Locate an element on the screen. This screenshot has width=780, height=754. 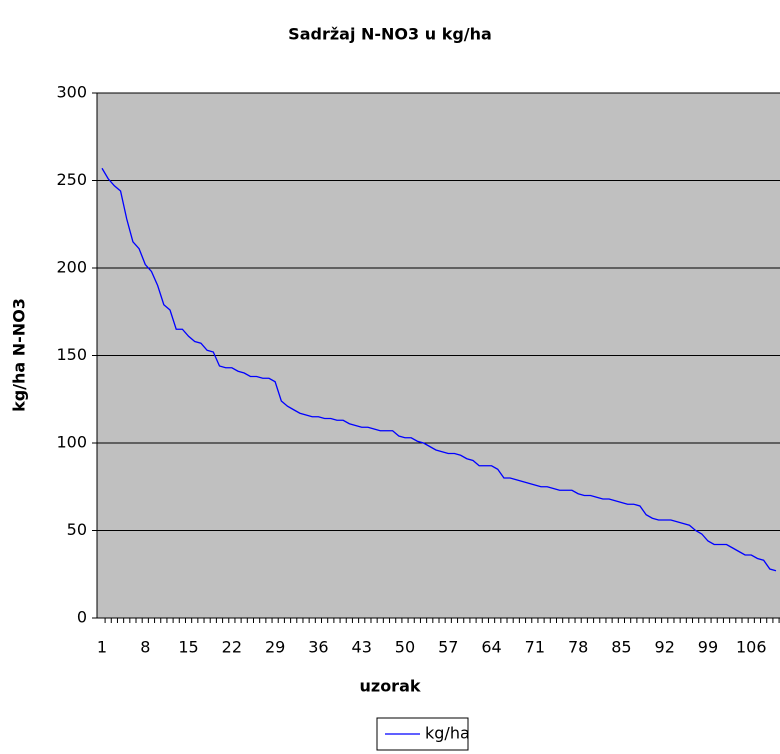
x-tick-label: 99 is located at coordinates (708, 647).